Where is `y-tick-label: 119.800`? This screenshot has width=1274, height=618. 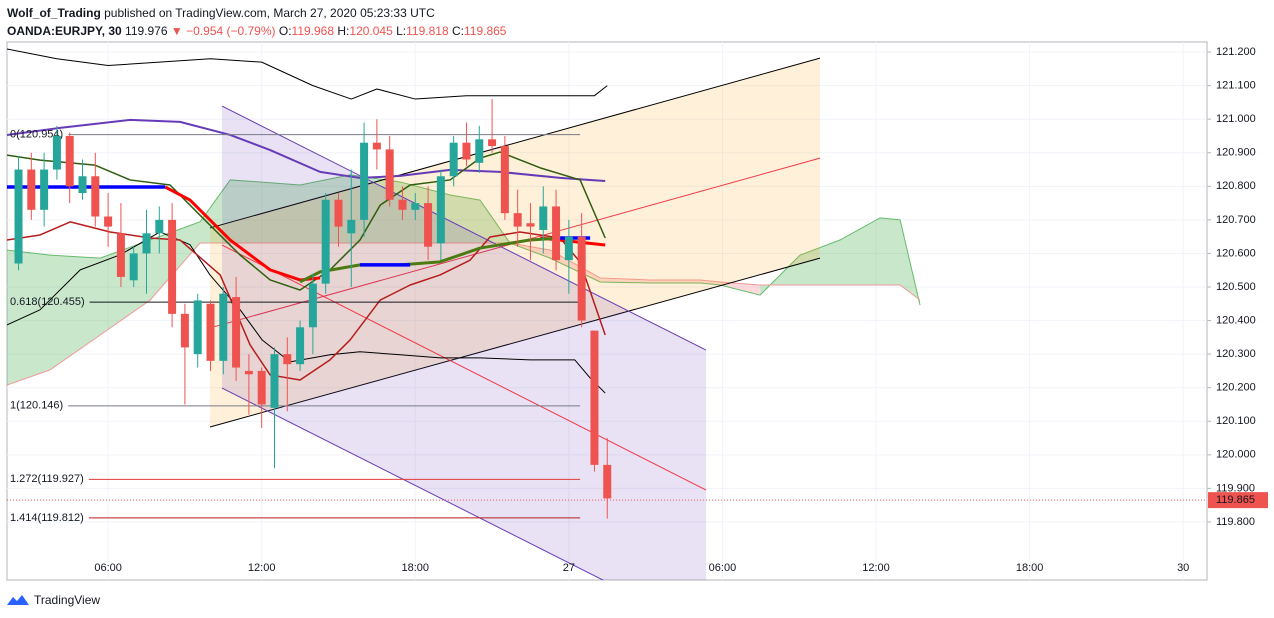
y-tick-label: 119.800 is located at coordinates (1235, 522).